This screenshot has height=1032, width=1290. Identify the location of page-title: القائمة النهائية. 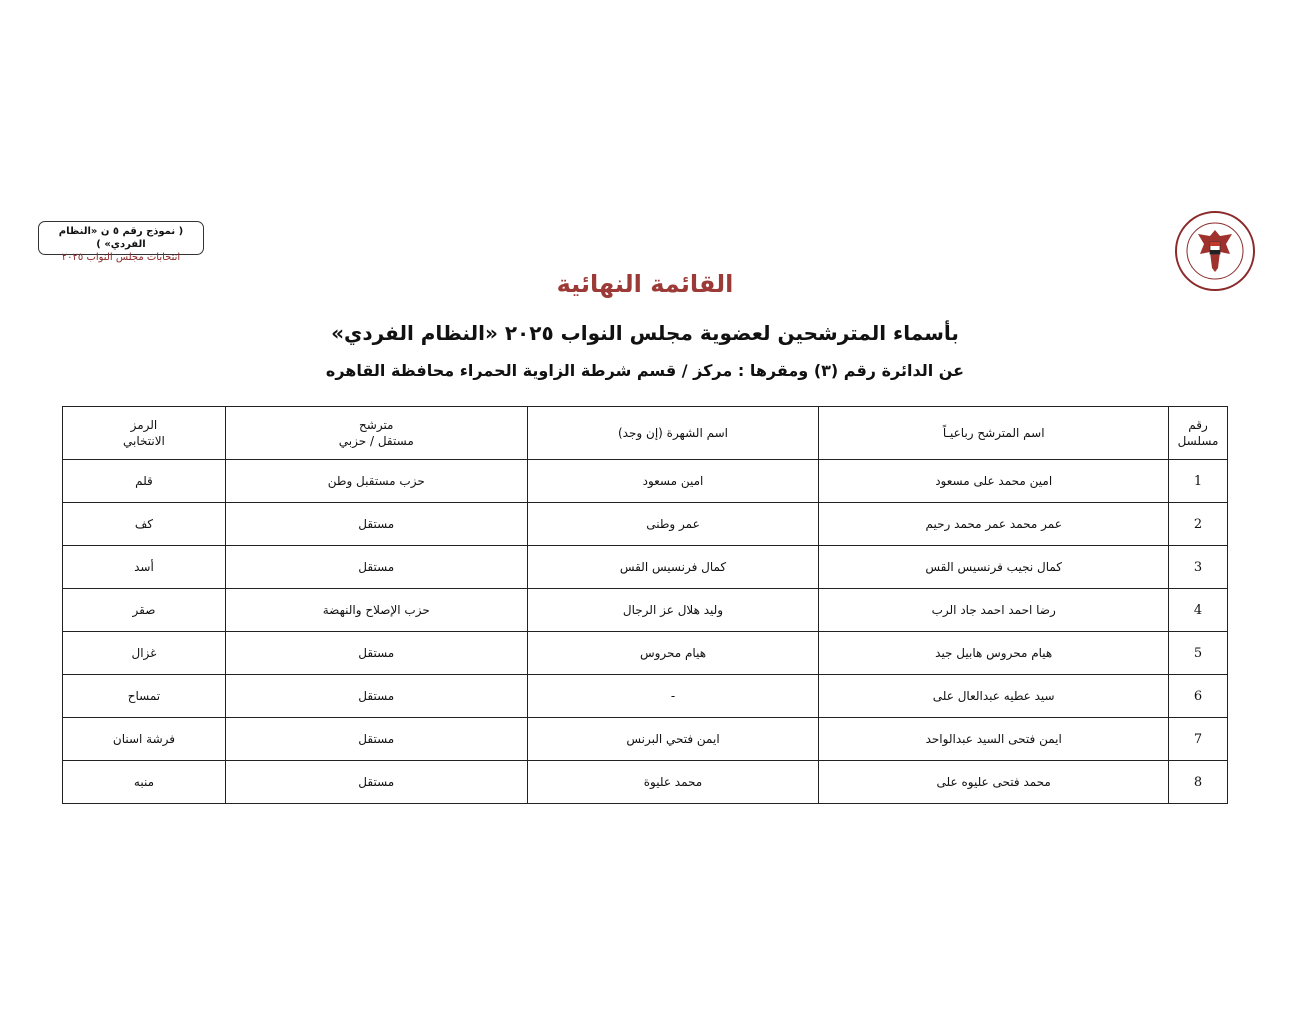
(645, 284).